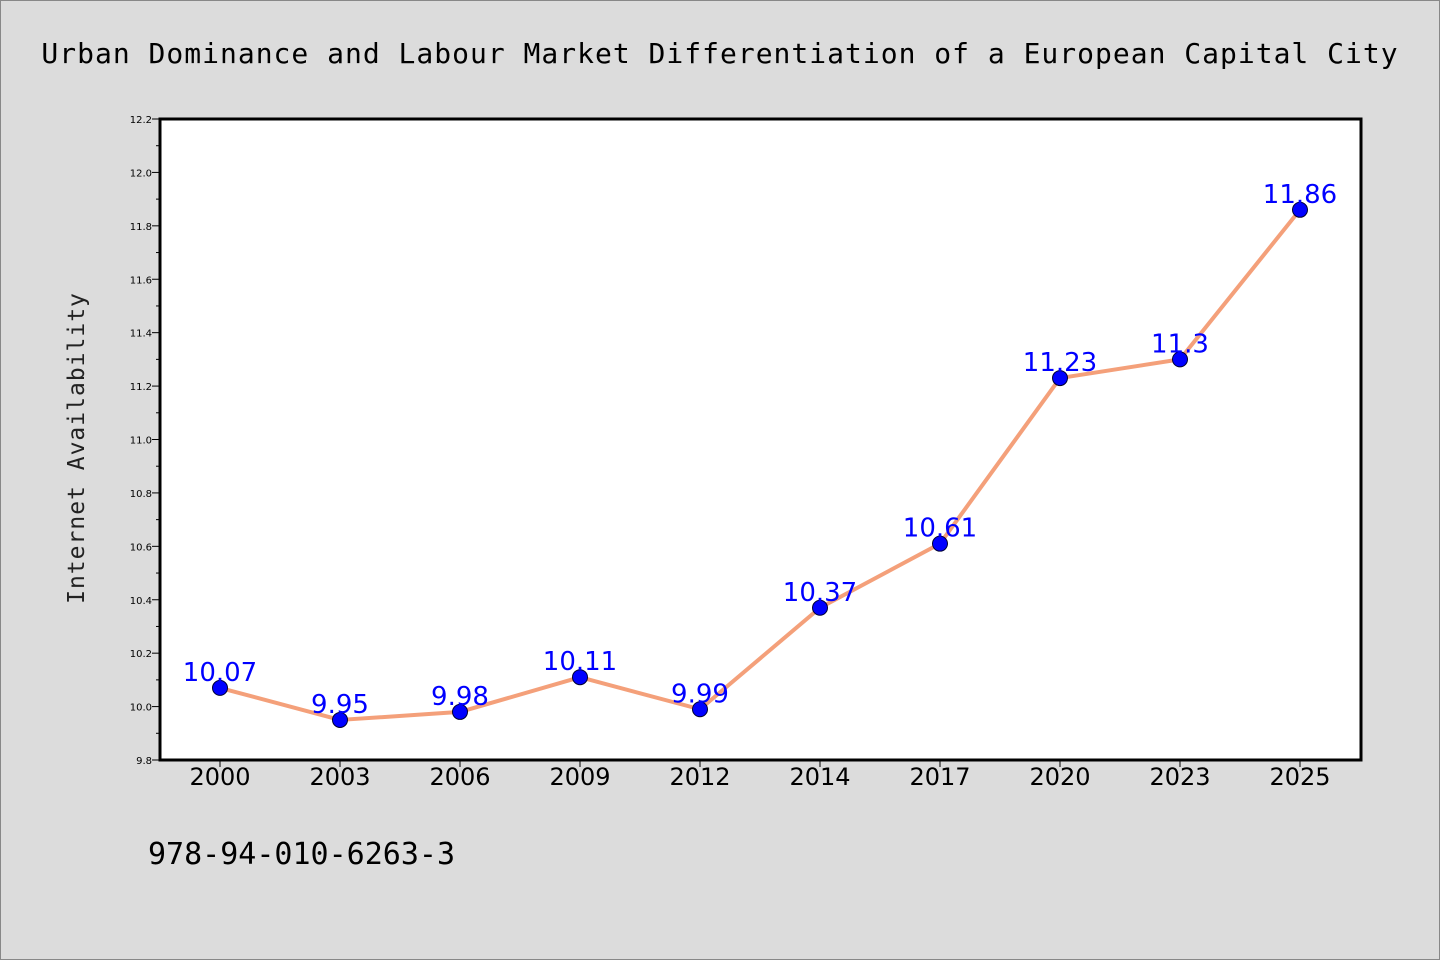  I want to click on data-label: 10.37, so click(820, 593).